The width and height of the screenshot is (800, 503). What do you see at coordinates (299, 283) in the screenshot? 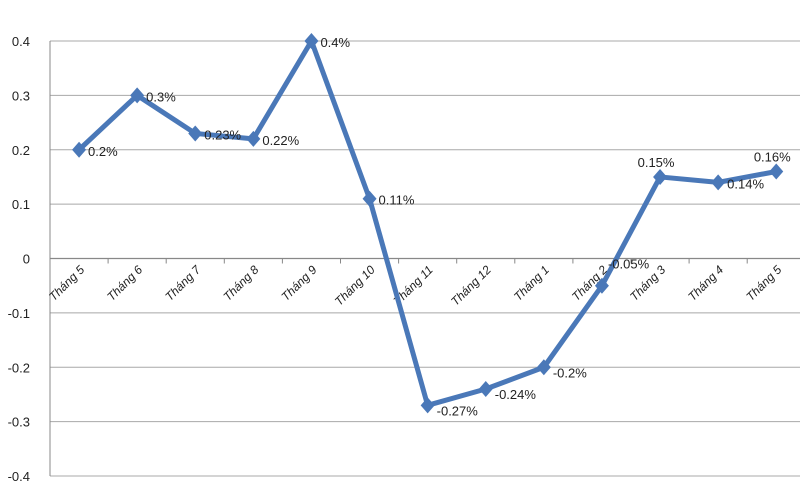
I see `x-tick-label: Tháng 9` at bounding box center [299, 283].